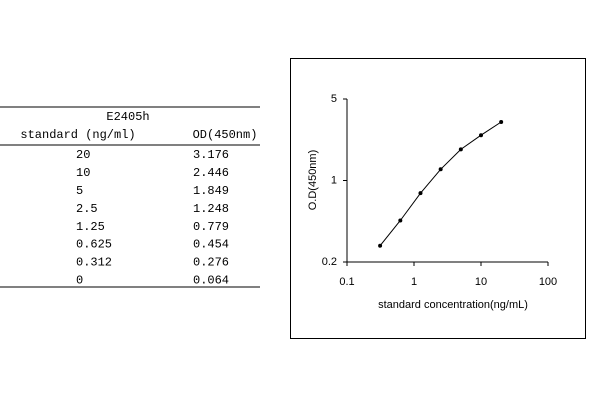  What do you see at coordinates (127, 117) in the screenshot?
I see `table-title: E2405h` at bounding box center [127, 117].